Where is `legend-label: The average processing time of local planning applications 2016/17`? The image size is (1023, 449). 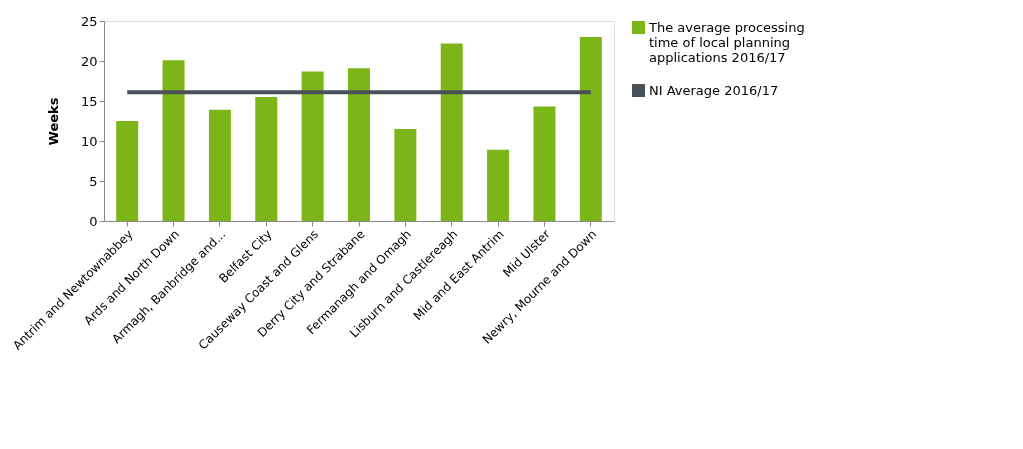 legend-label: The average processing time of local planning applications 2016/17 is located at coordinates (726, 42).